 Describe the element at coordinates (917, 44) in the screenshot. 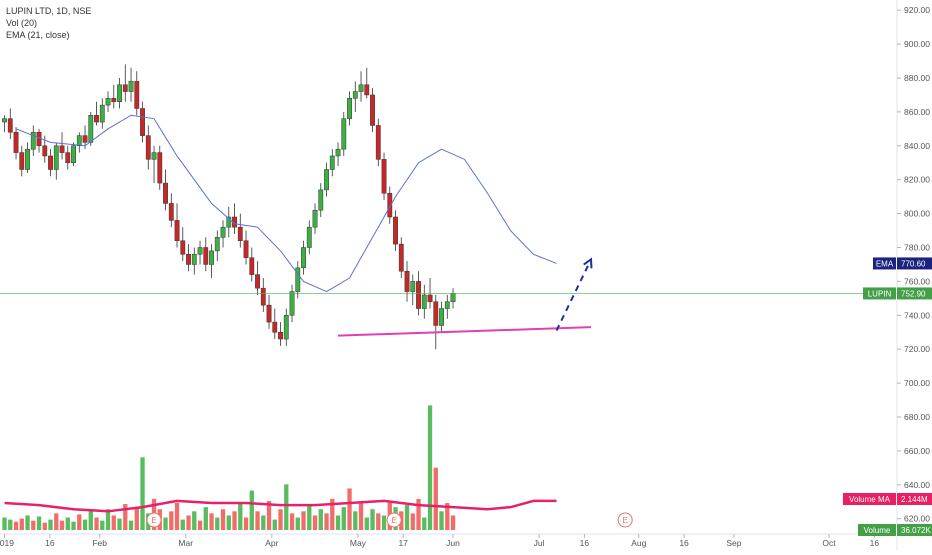

I see `y-tick-label: 900.00` at that location.